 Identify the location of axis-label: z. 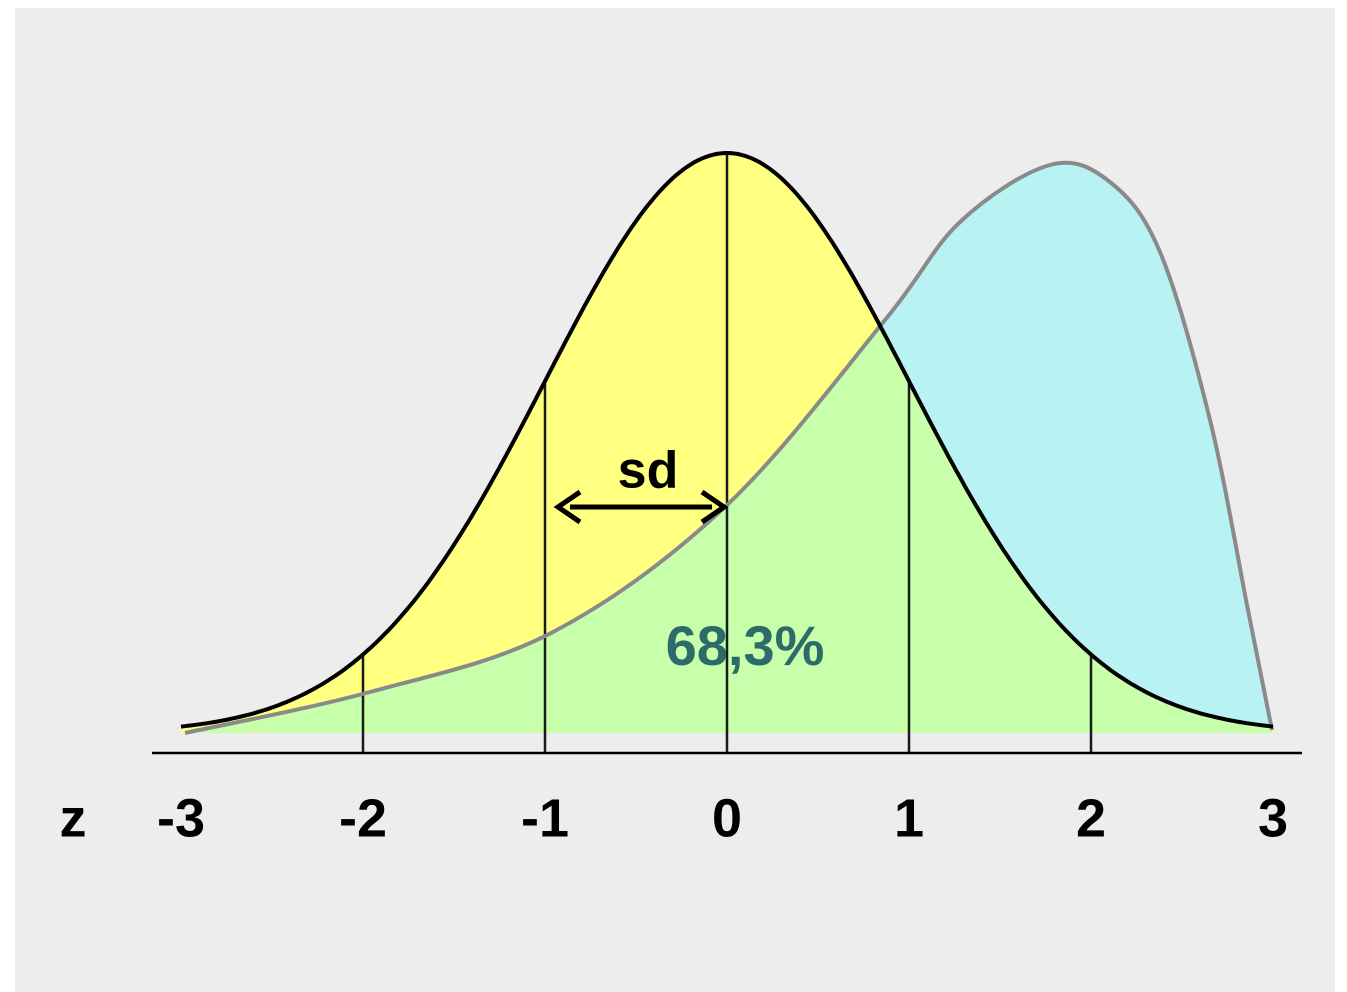
(73, 818).